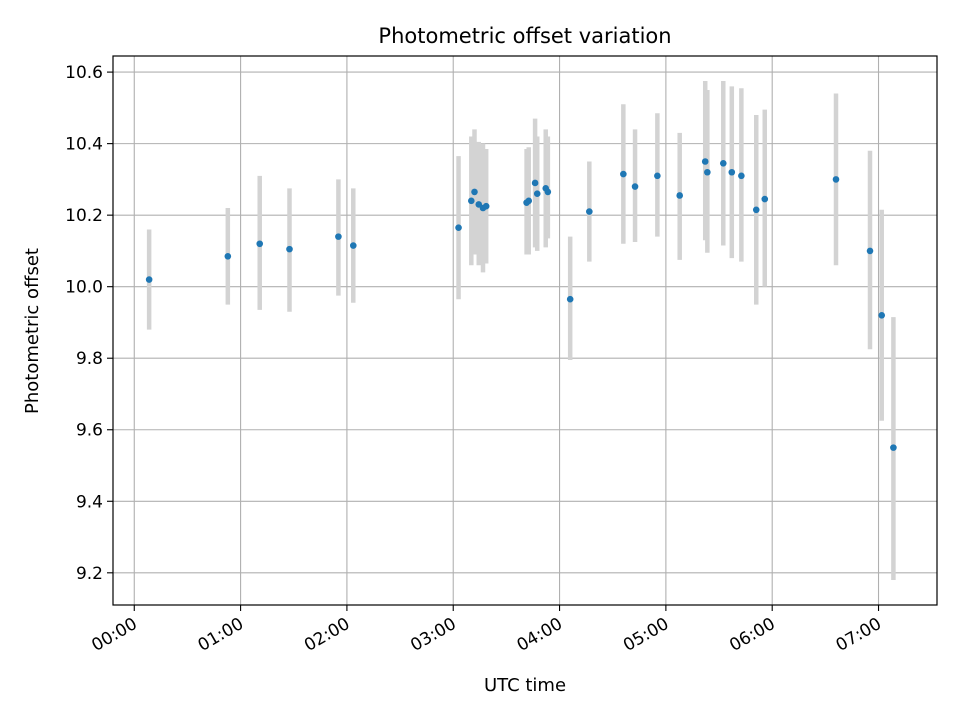 Image resolution: width=960 pixels, height=720 pixels. Describe the element at coordinates (89, 323) in the screenshot. I see `y-axis-ticks: 9.2 9.4 9.6 9.8 10.0 10.2 10.4 10.6` at that location.